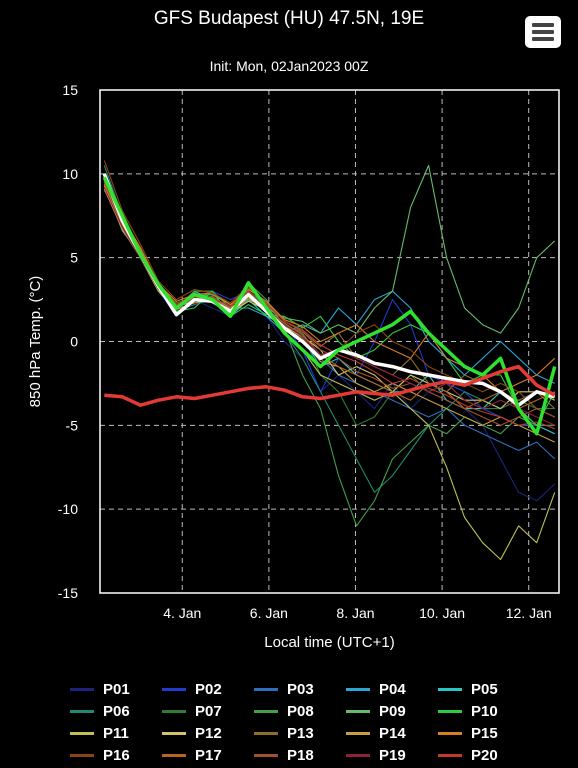 This screenshot has width=578, height=768. What do you see at coordinates (329, 642) in the screenshot?
I see `x-axis-label: Local time (UTC+1)` at bounding box center [329, 642].